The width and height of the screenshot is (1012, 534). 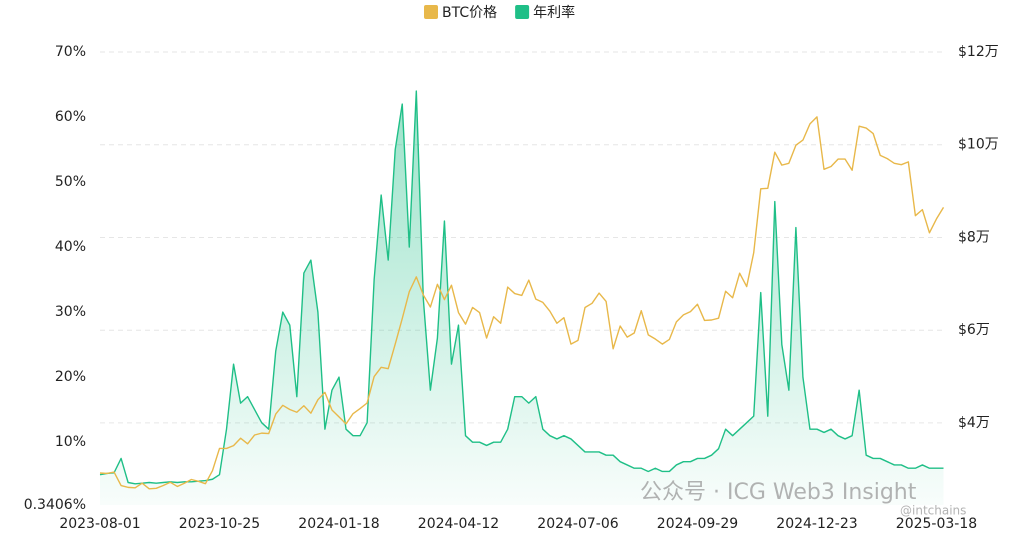 What do you see at coordinates (933, 511) in the screenshot?
I see `watermark: @intchains` at bounding box center [933, 511].